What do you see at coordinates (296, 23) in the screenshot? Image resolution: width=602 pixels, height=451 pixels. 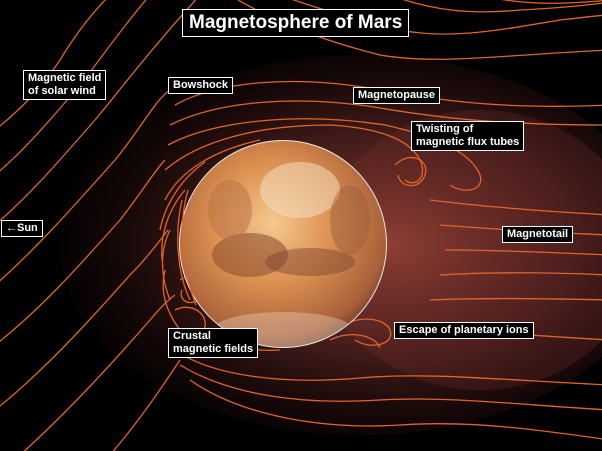 I see `diagram-title: Magnetosphere of Mars` at bounding box center [296, 23].